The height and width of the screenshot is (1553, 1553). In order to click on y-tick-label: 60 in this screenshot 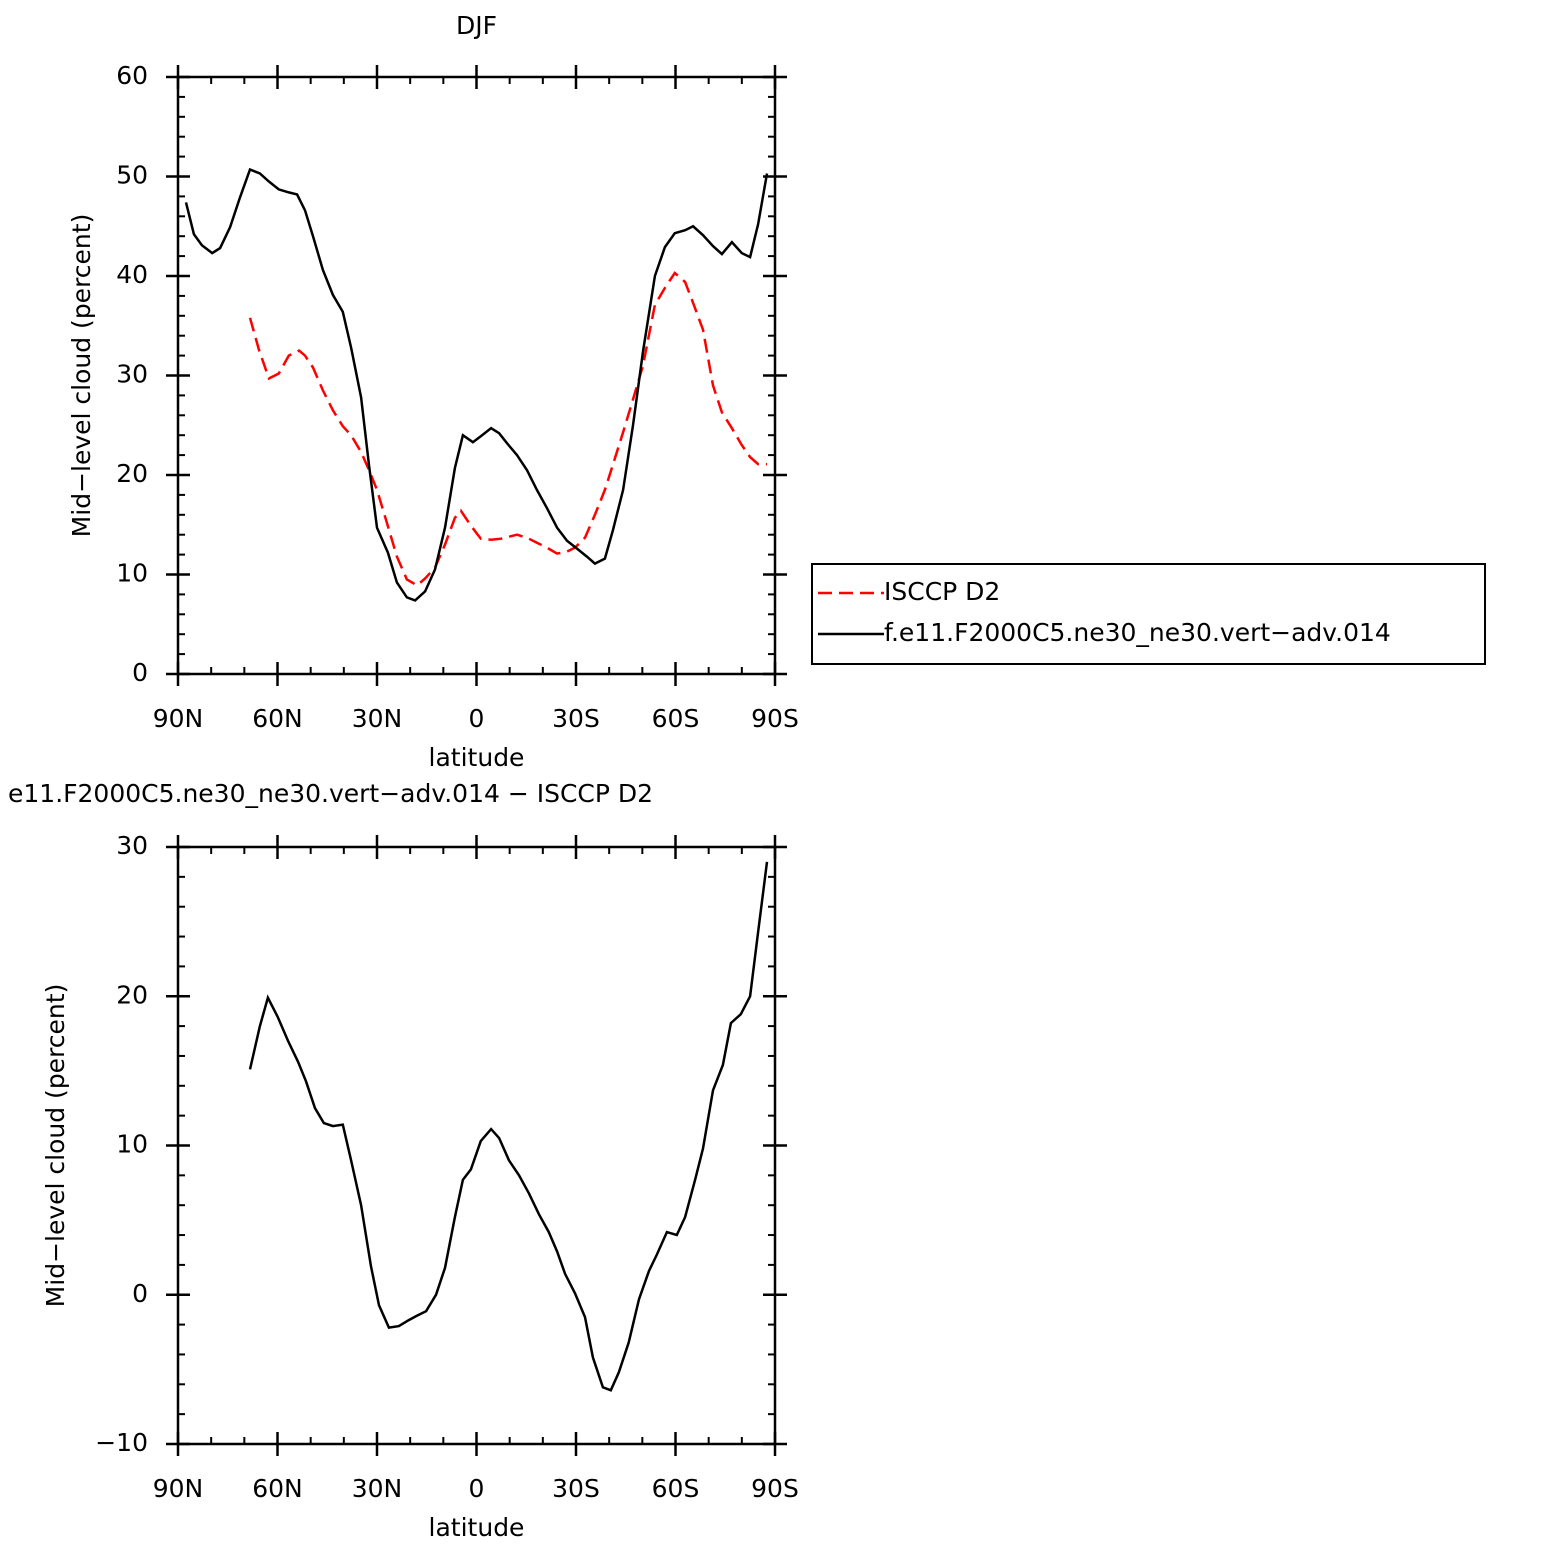, I will do `click(132, 75)`.